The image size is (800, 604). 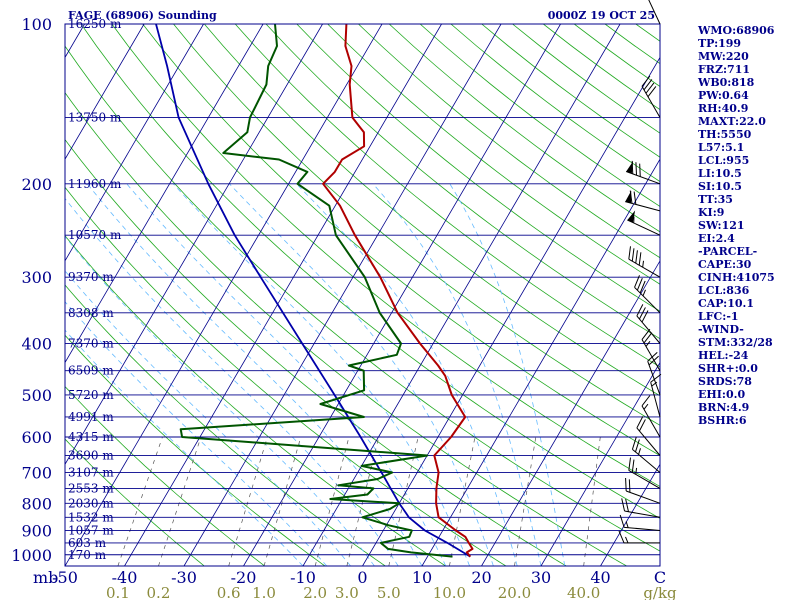 What do you see at coordinates (91, 417) in the screenshot?
I see `height-label: 4991 m` at bounding box center [91, 417].